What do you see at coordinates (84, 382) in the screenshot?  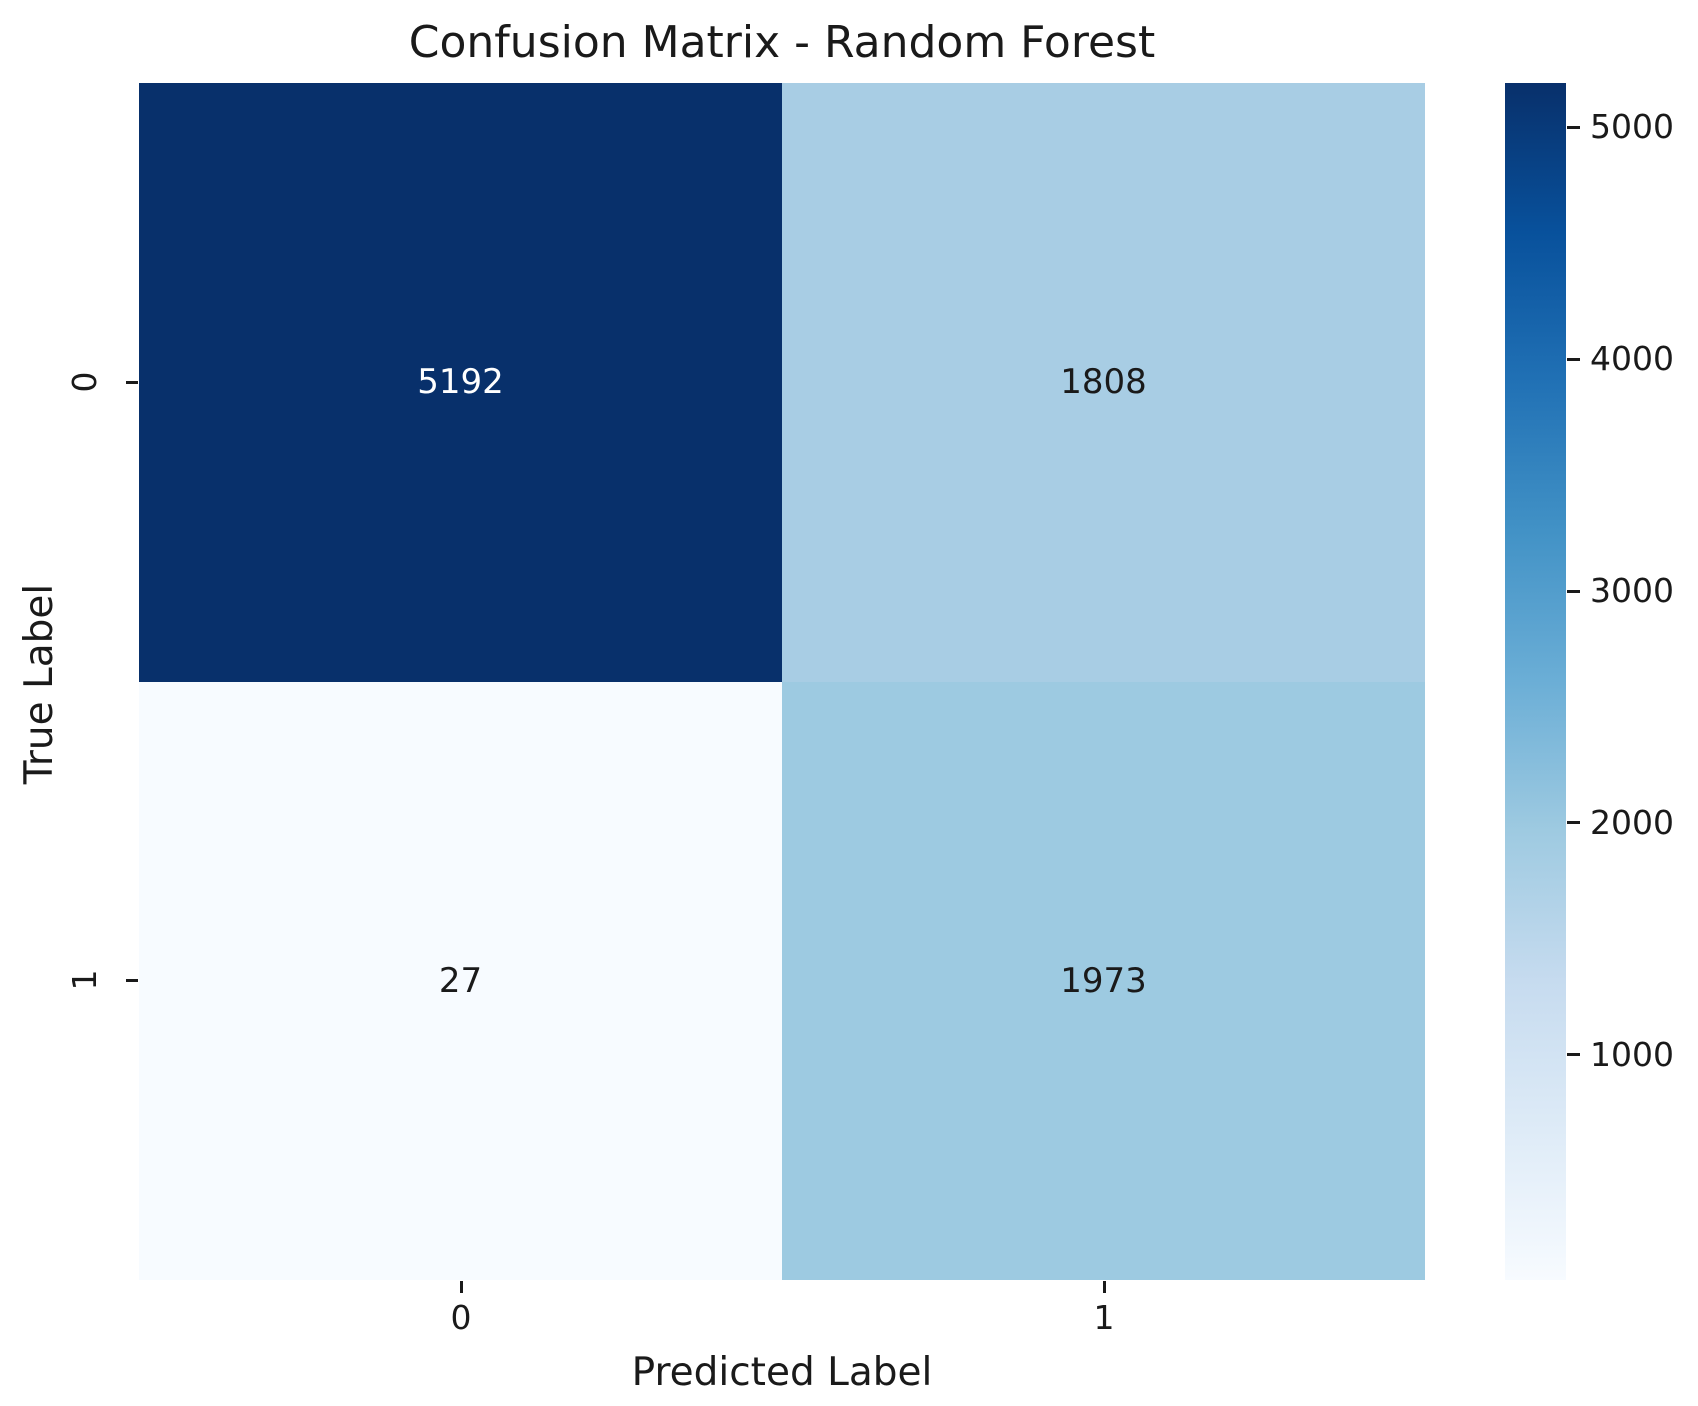 I see `y-tick-label-0: 0` at bounding box center [84, 382].